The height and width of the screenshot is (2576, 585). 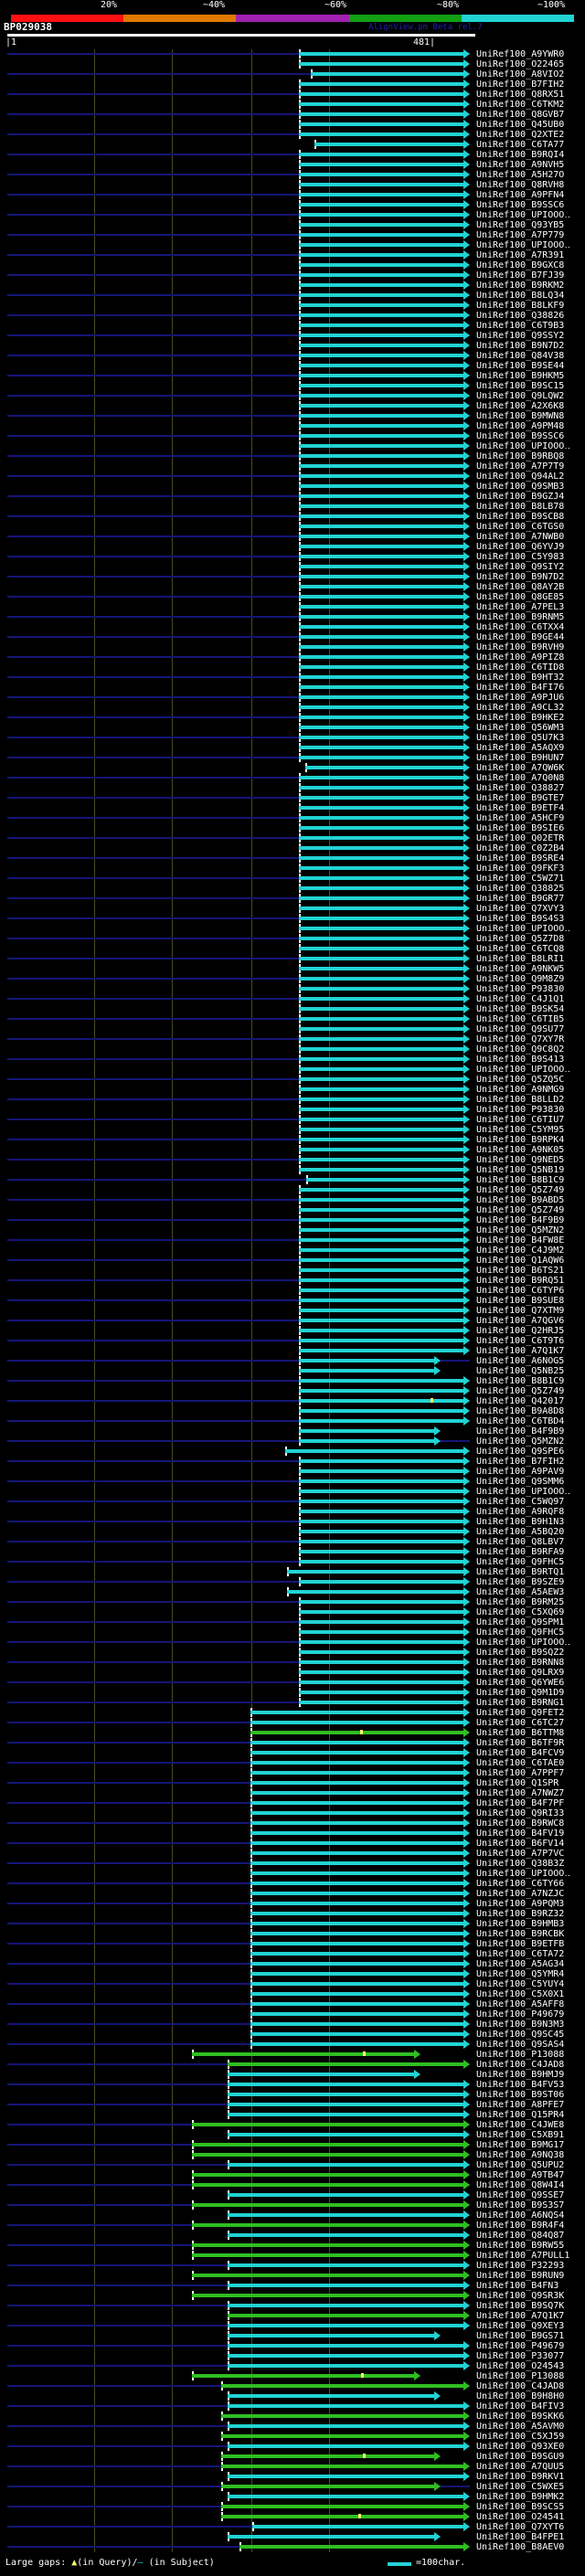 I want to click on alignment-row: UniRef100_Q93XE0, so click(x=293, y=2447).